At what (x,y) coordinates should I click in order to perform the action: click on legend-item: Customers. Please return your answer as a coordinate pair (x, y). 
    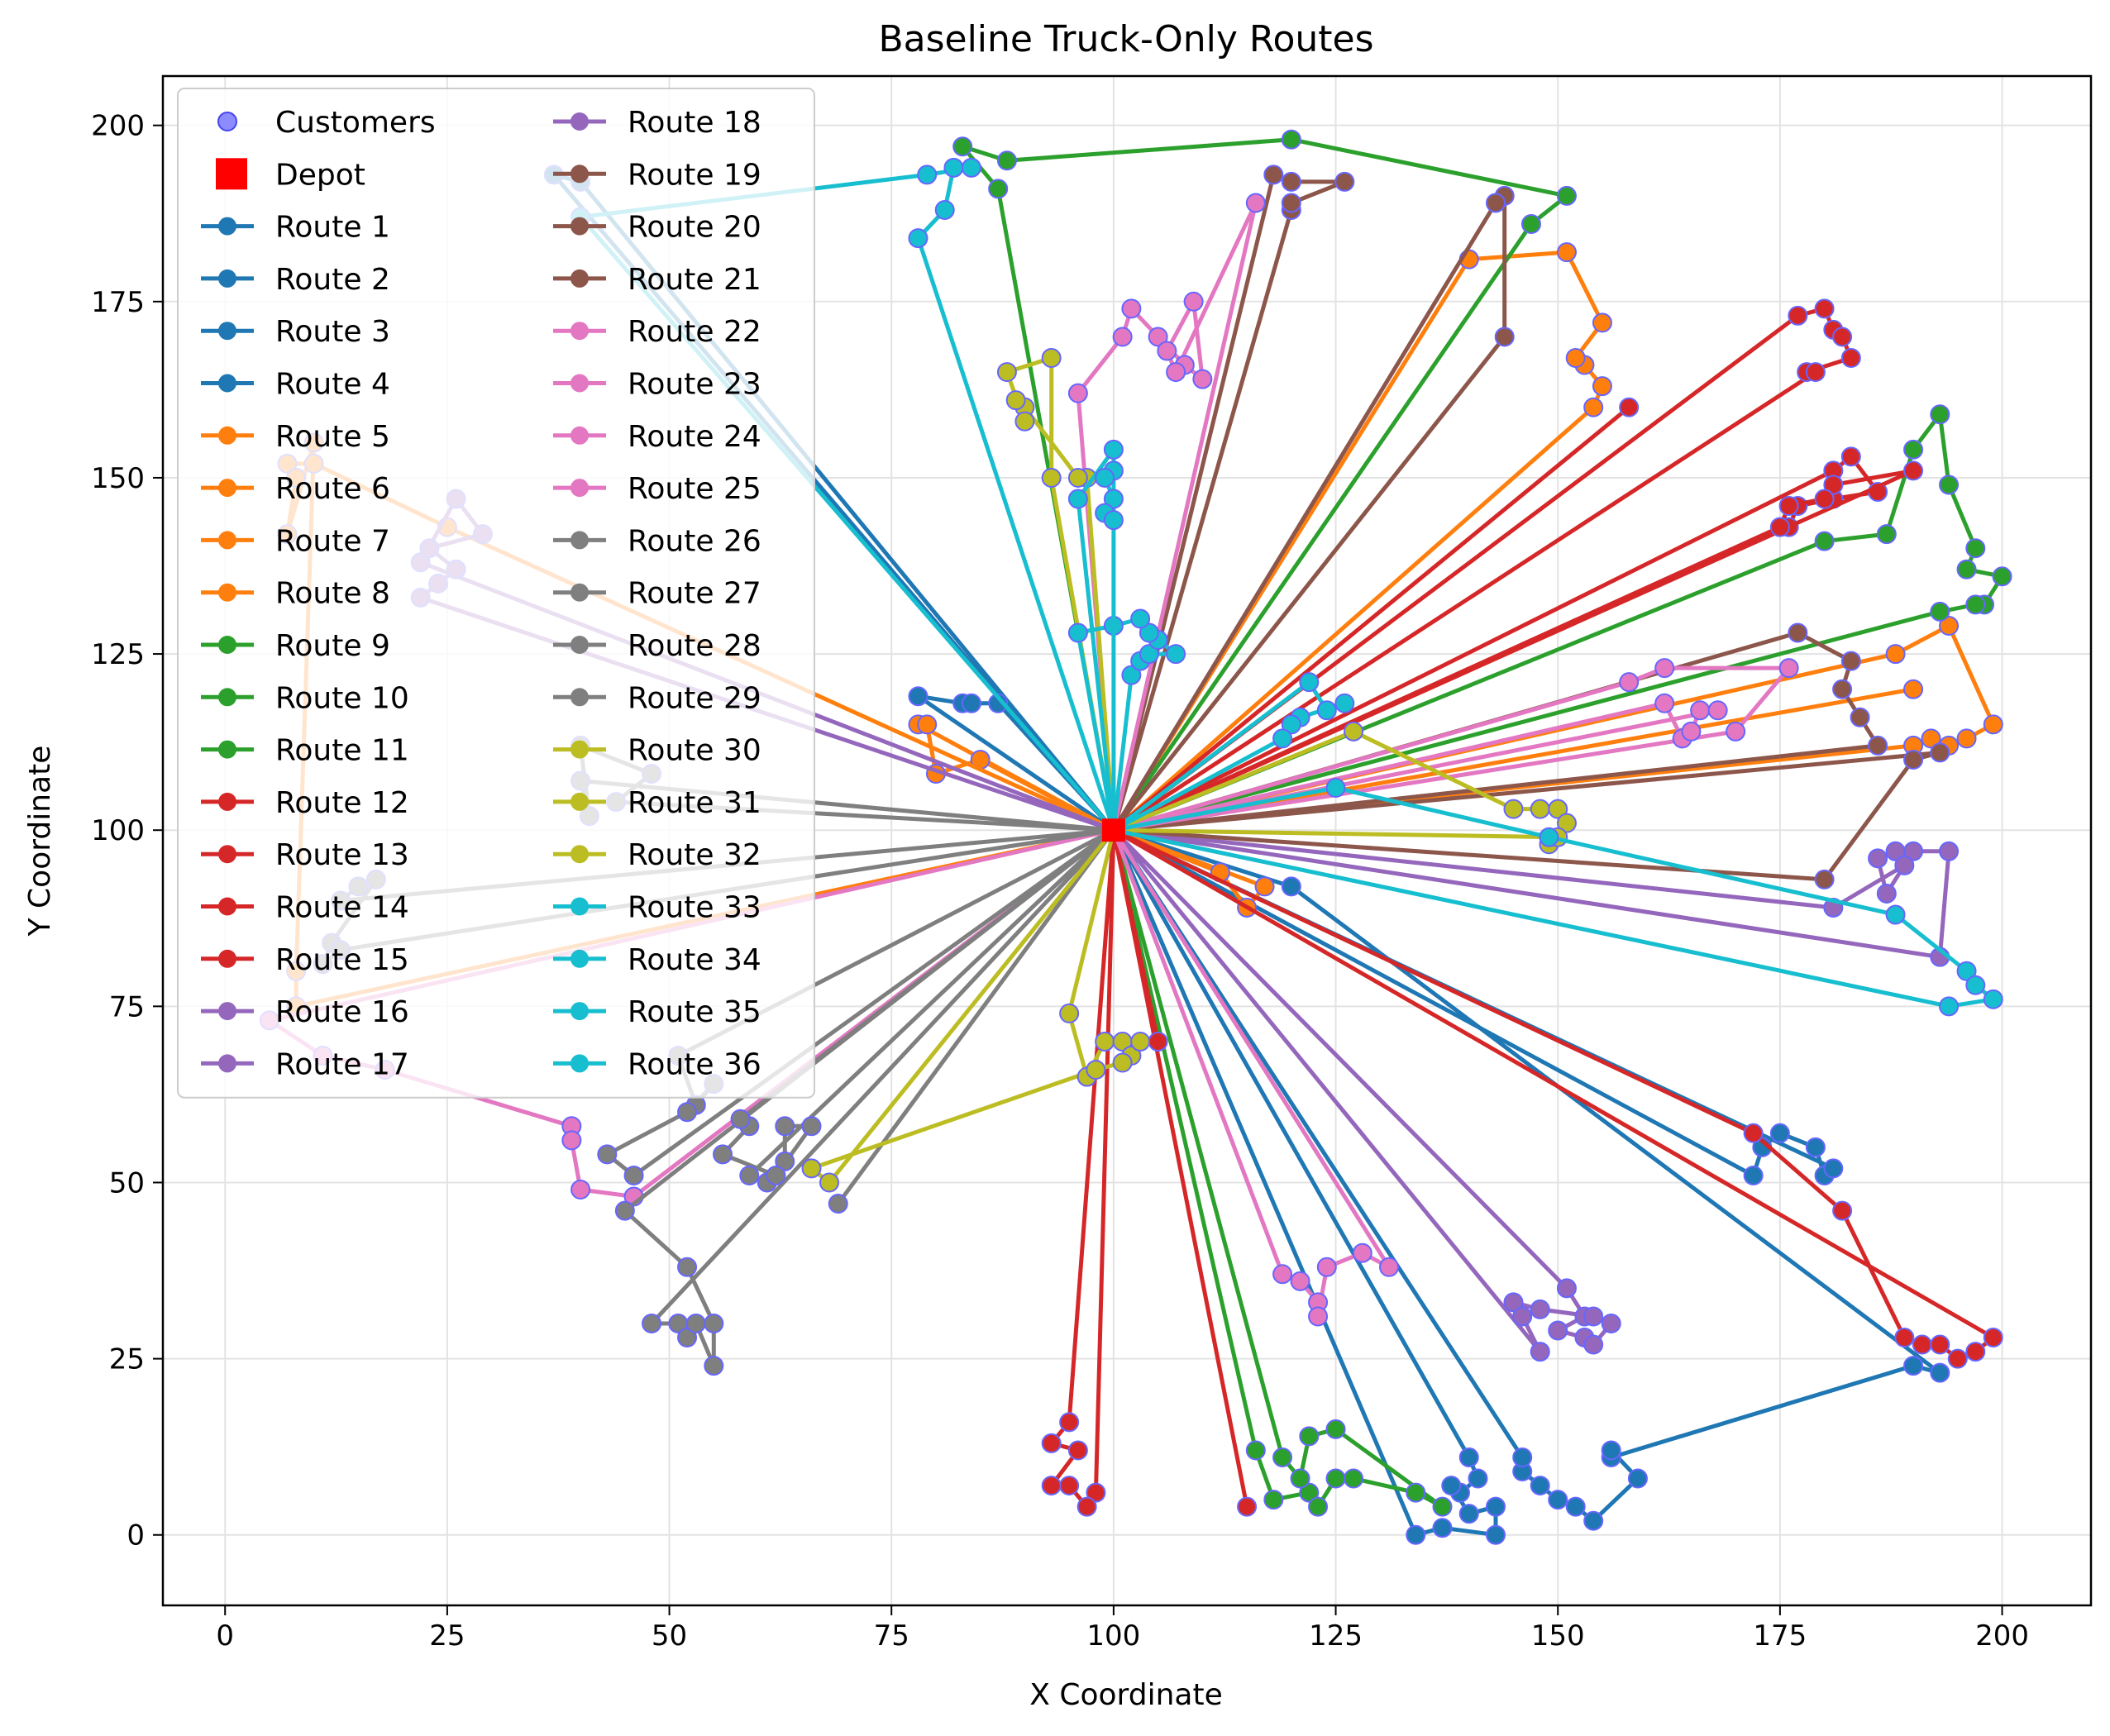
    Looking at the image, I should click on (327, 123).